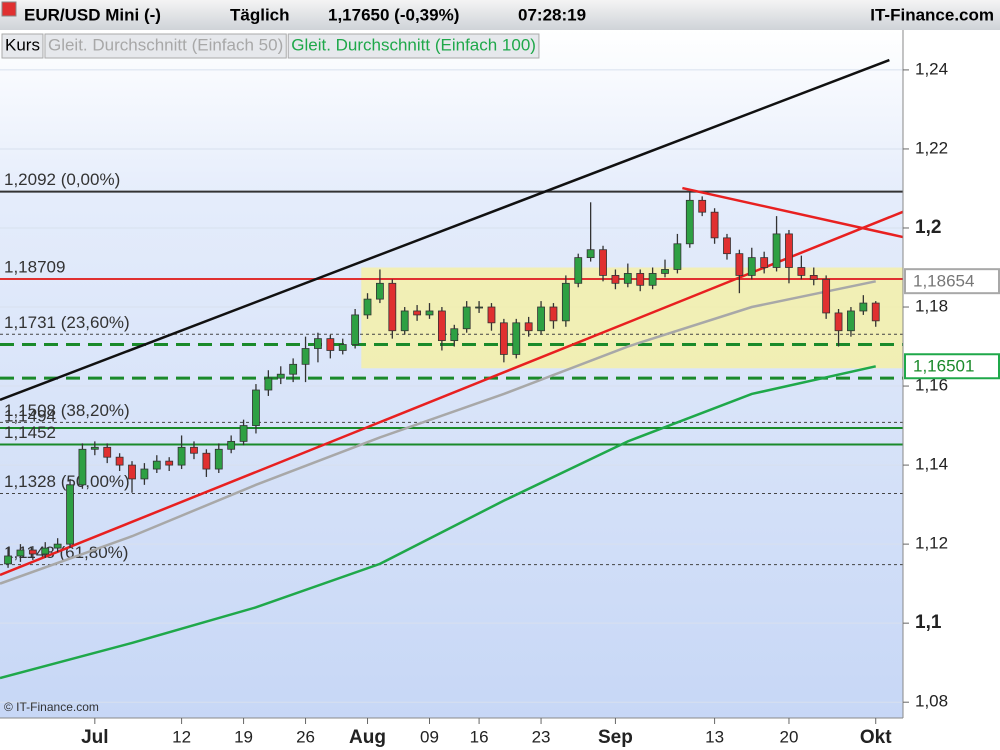  Describe the element at coordinates (305, 736) in the screenshot. I see `x-tick-label: 26` at that location.